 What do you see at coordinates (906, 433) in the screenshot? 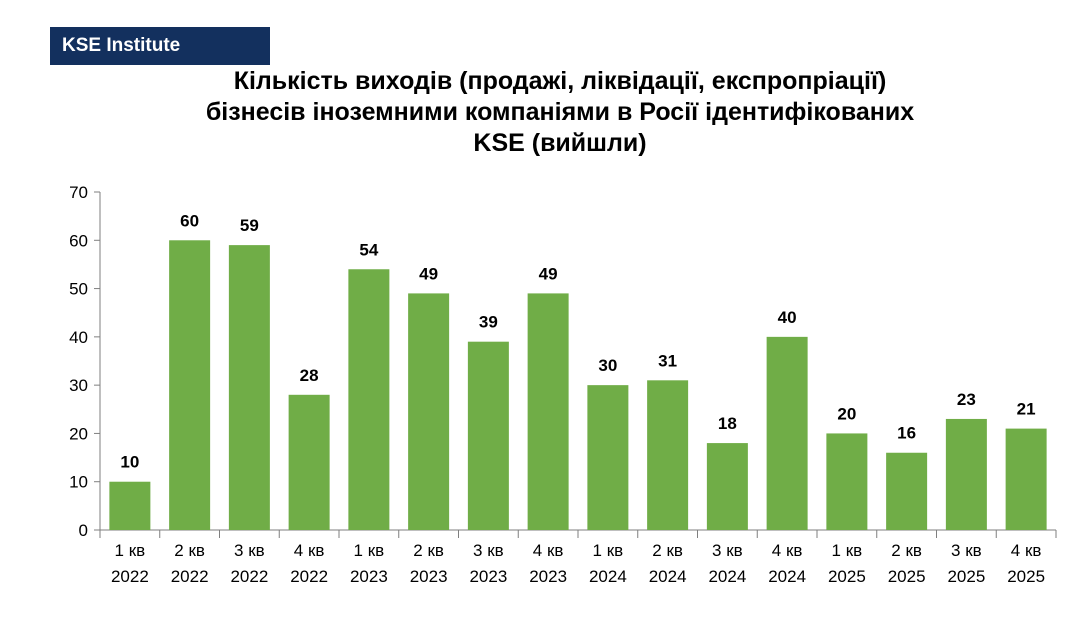
I see `data-label: 16` at bounding box center [906, 433].